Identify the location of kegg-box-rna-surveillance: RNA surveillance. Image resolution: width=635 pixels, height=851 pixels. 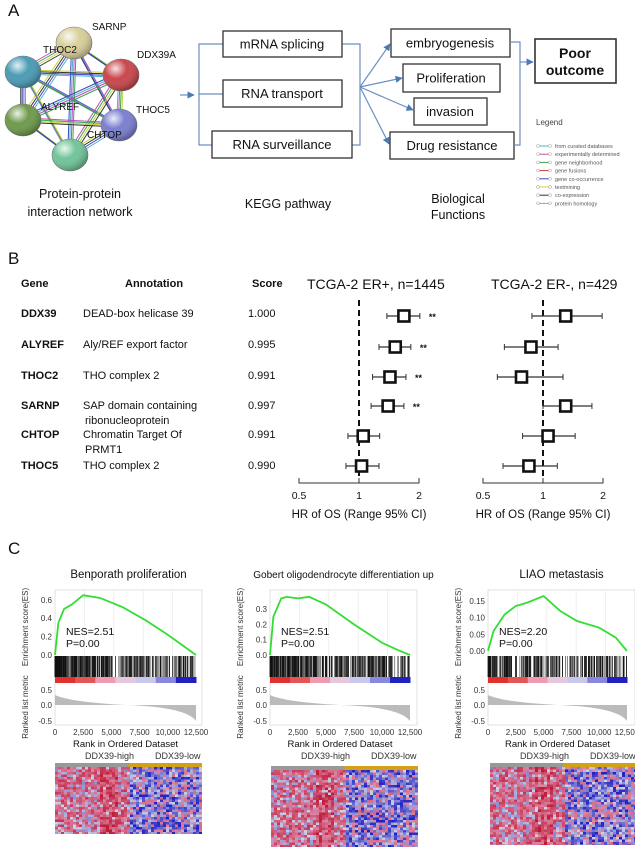
(282, 144).